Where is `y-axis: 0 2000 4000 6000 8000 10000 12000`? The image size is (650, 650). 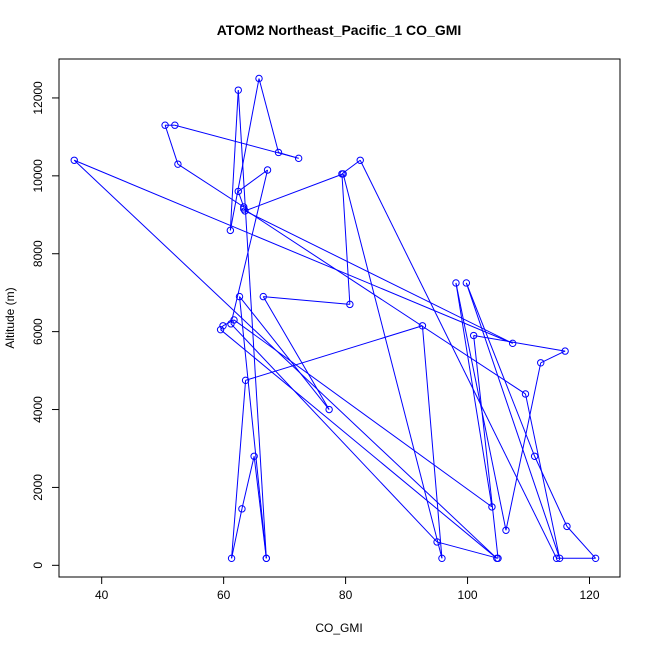
y-axis: 0 2000 4000 6000 8000 10000 12000 is located at coordinates (45, 325).